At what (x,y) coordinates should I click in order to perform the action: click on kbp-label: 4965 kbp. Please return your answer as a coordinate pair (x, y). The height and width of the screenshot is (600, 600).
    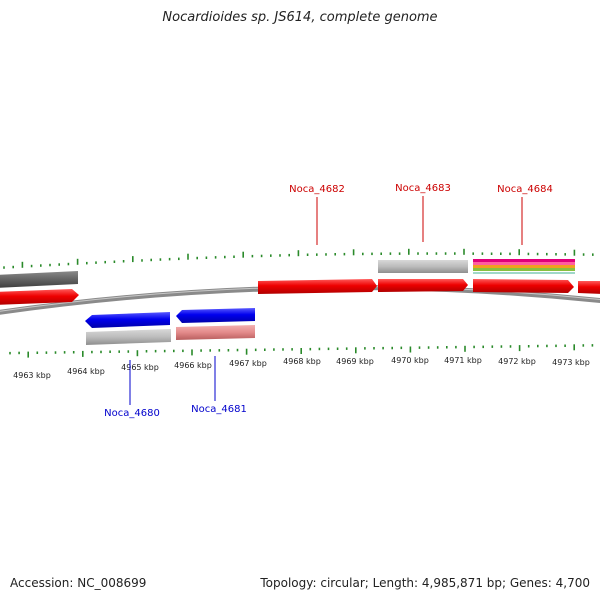
    Looking at the image, I should click on (140, 367).